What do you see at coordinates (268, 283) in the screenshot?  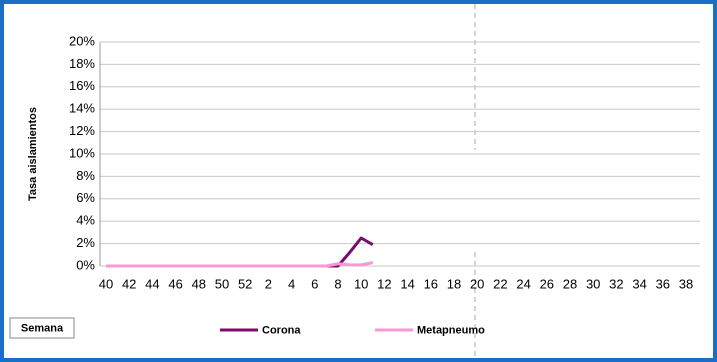 I see `x-tick-label: 2` at bounding box center [268, 283].